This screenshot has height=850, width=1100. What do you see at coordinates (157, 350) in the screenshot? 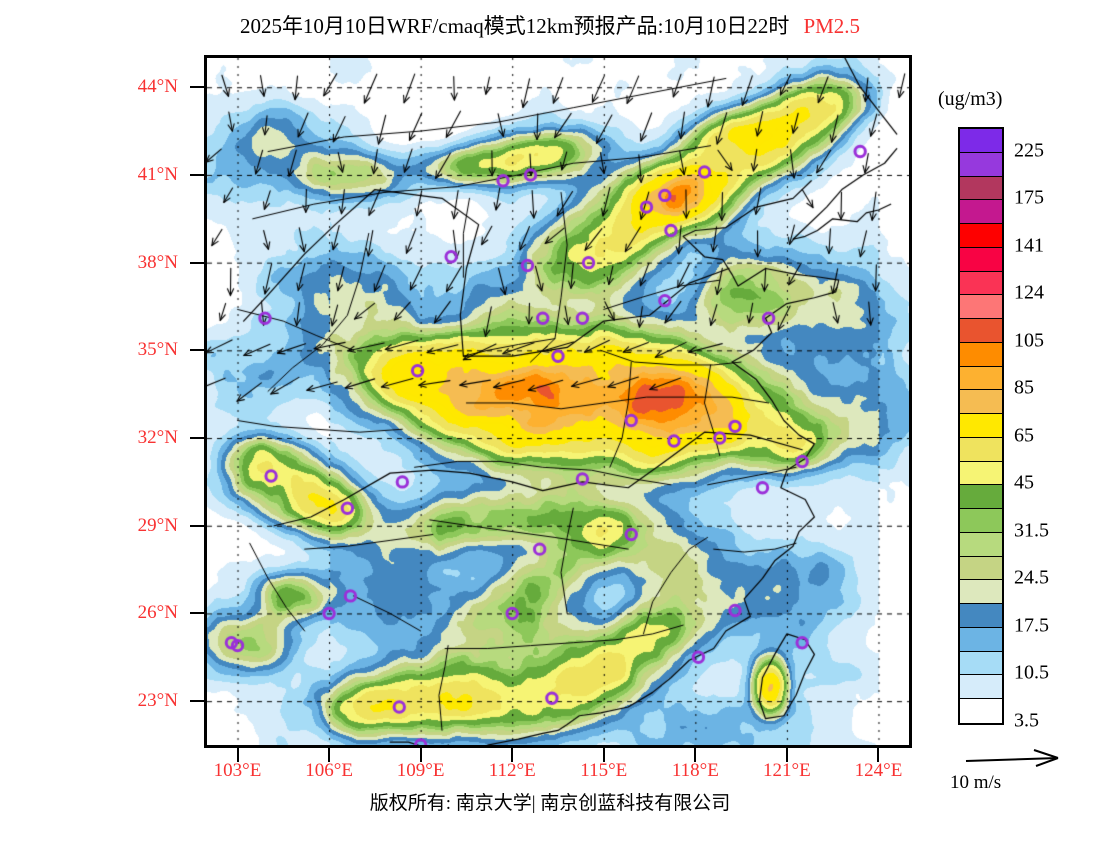
I see `lat-tick-label: 35°N` at bounding box center [157, 350].